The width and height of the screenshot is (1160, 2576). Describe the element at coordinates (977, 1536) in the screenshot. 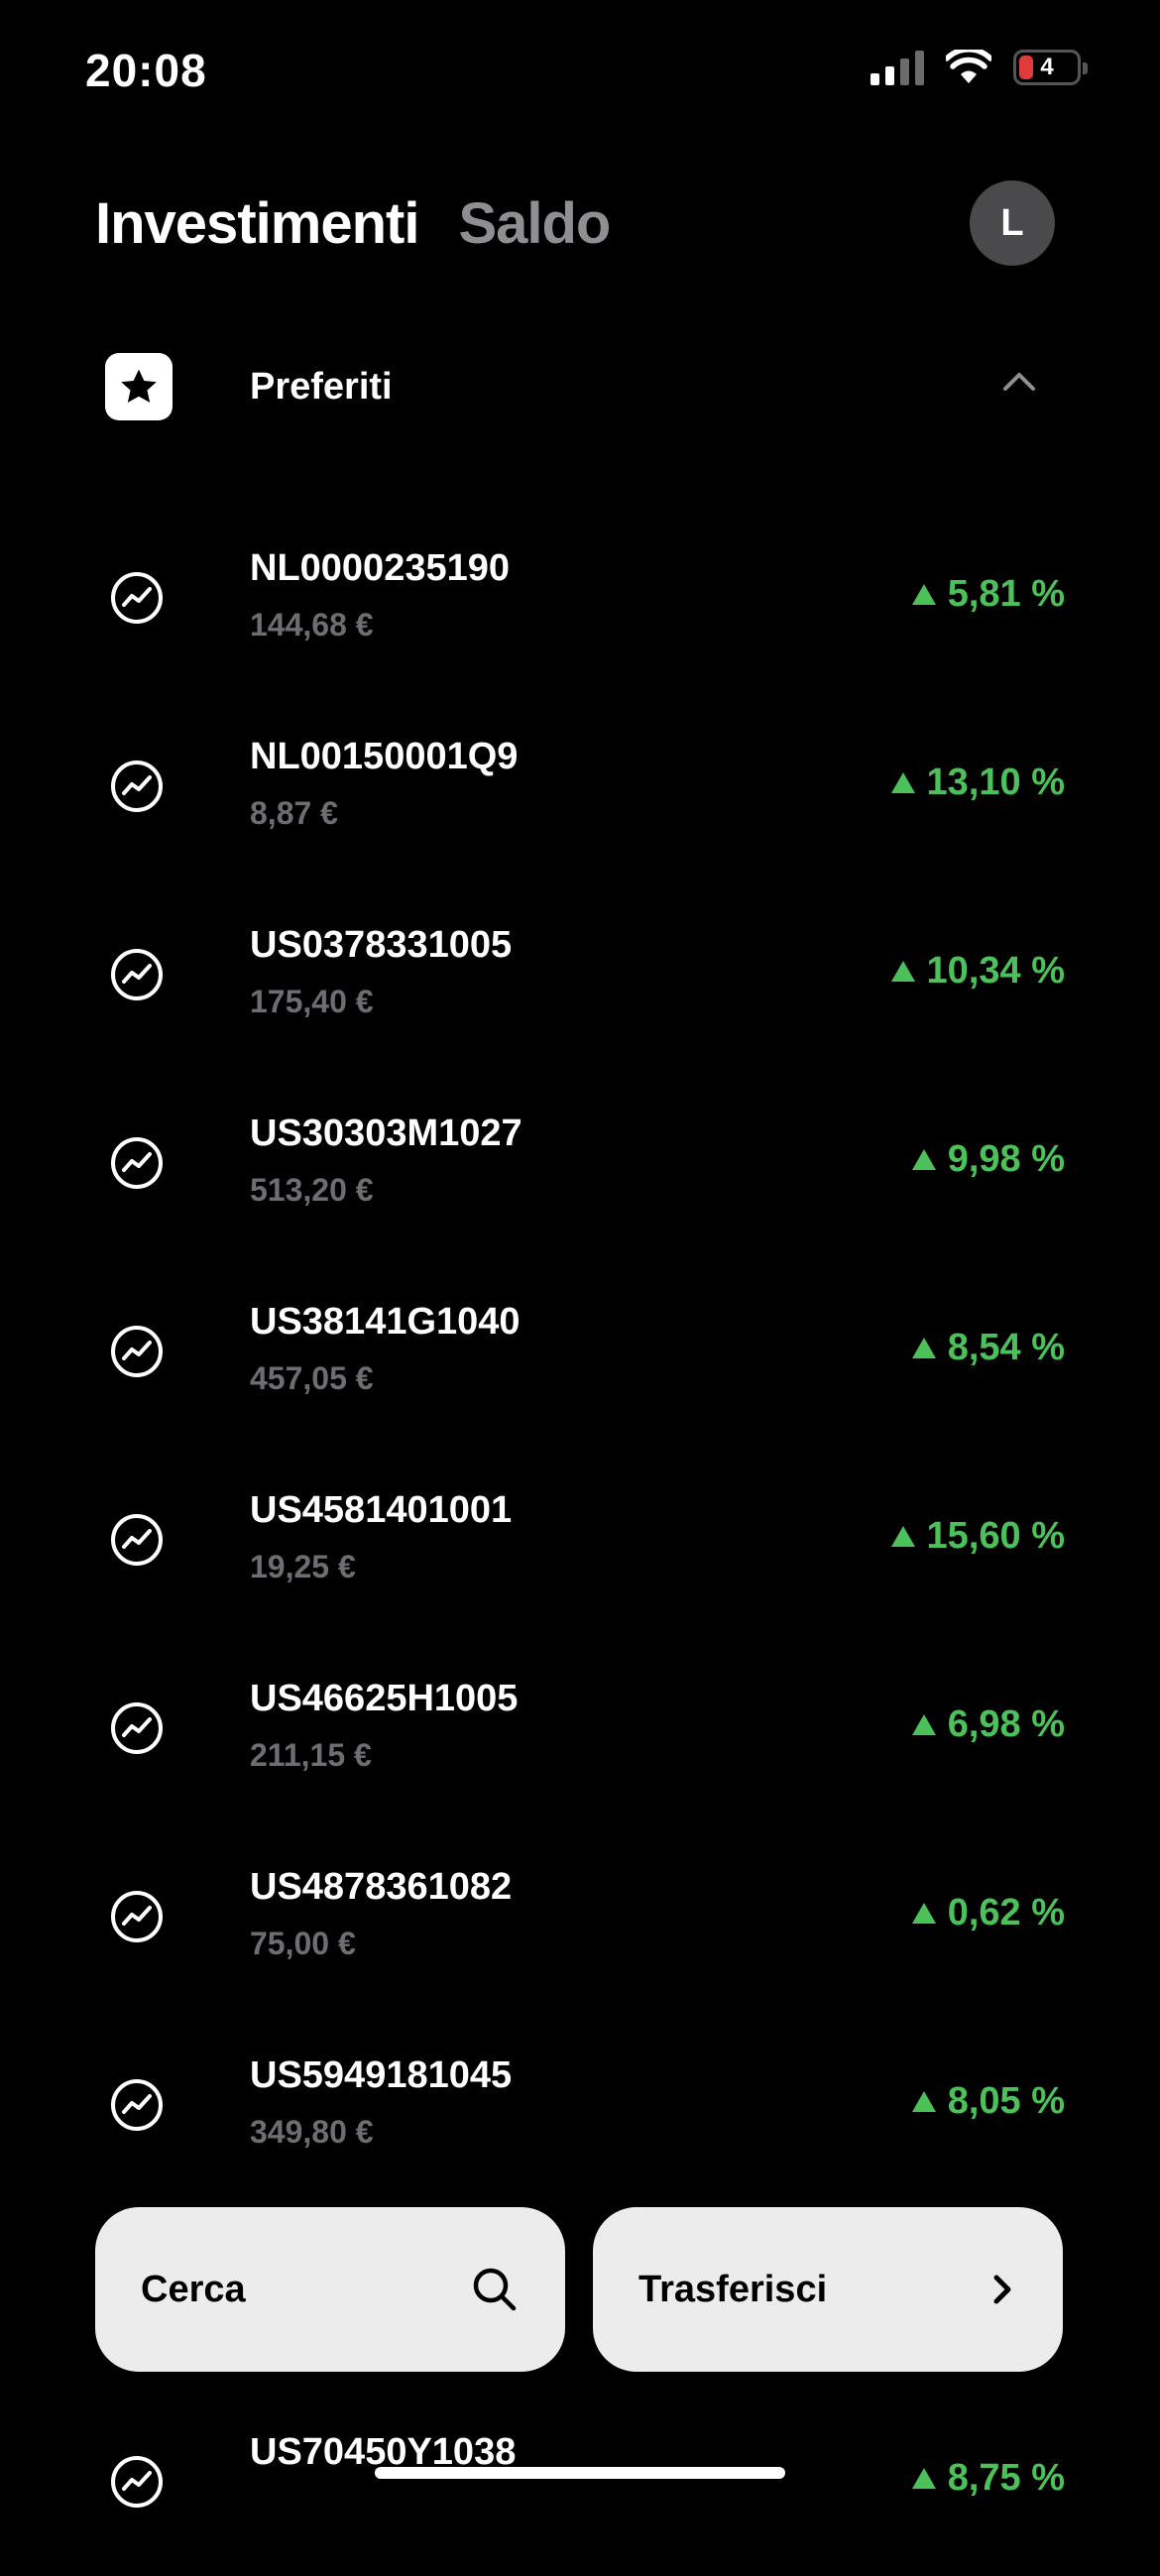

I see `change: 15,60 %` at that location.